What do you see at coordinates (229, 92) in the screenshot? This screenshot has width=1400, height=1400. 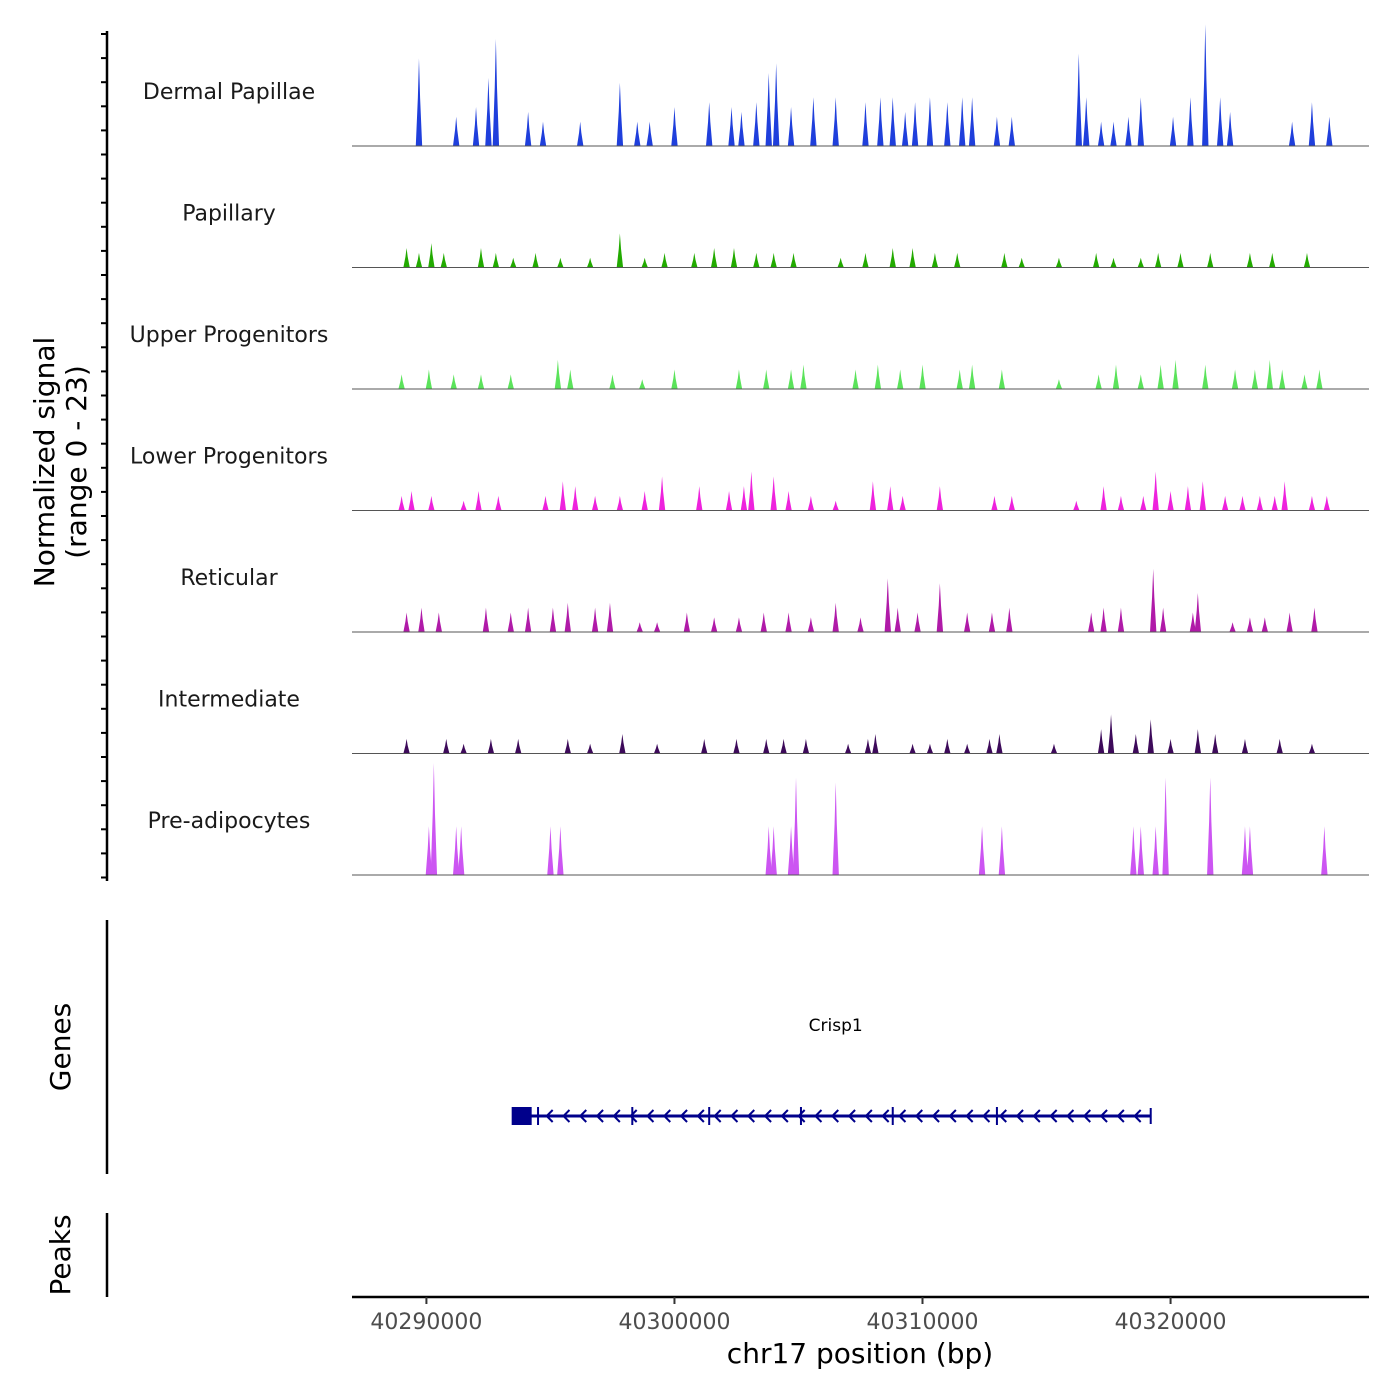 I see `track-label: Dermal Papillae` at bounding box center [229, 92].